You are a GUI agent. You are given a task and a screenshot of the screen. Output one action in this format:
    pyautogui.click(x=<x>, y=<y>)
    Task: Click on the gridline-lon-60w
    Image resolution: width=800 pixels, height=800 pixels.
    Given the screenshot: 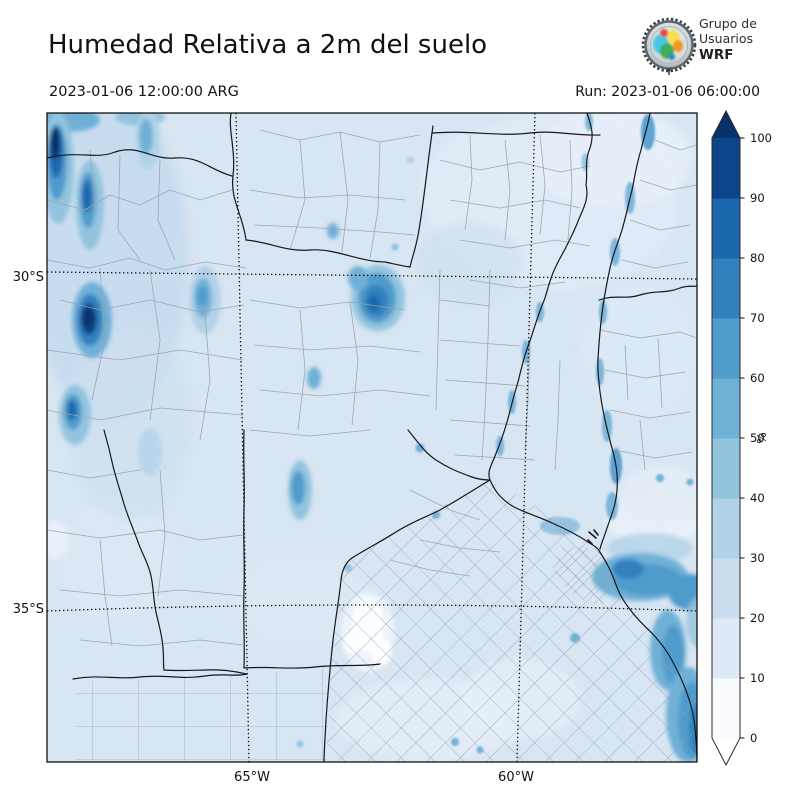 What is the action you would take?
    pyautogui.click(x=526, y=437)
    